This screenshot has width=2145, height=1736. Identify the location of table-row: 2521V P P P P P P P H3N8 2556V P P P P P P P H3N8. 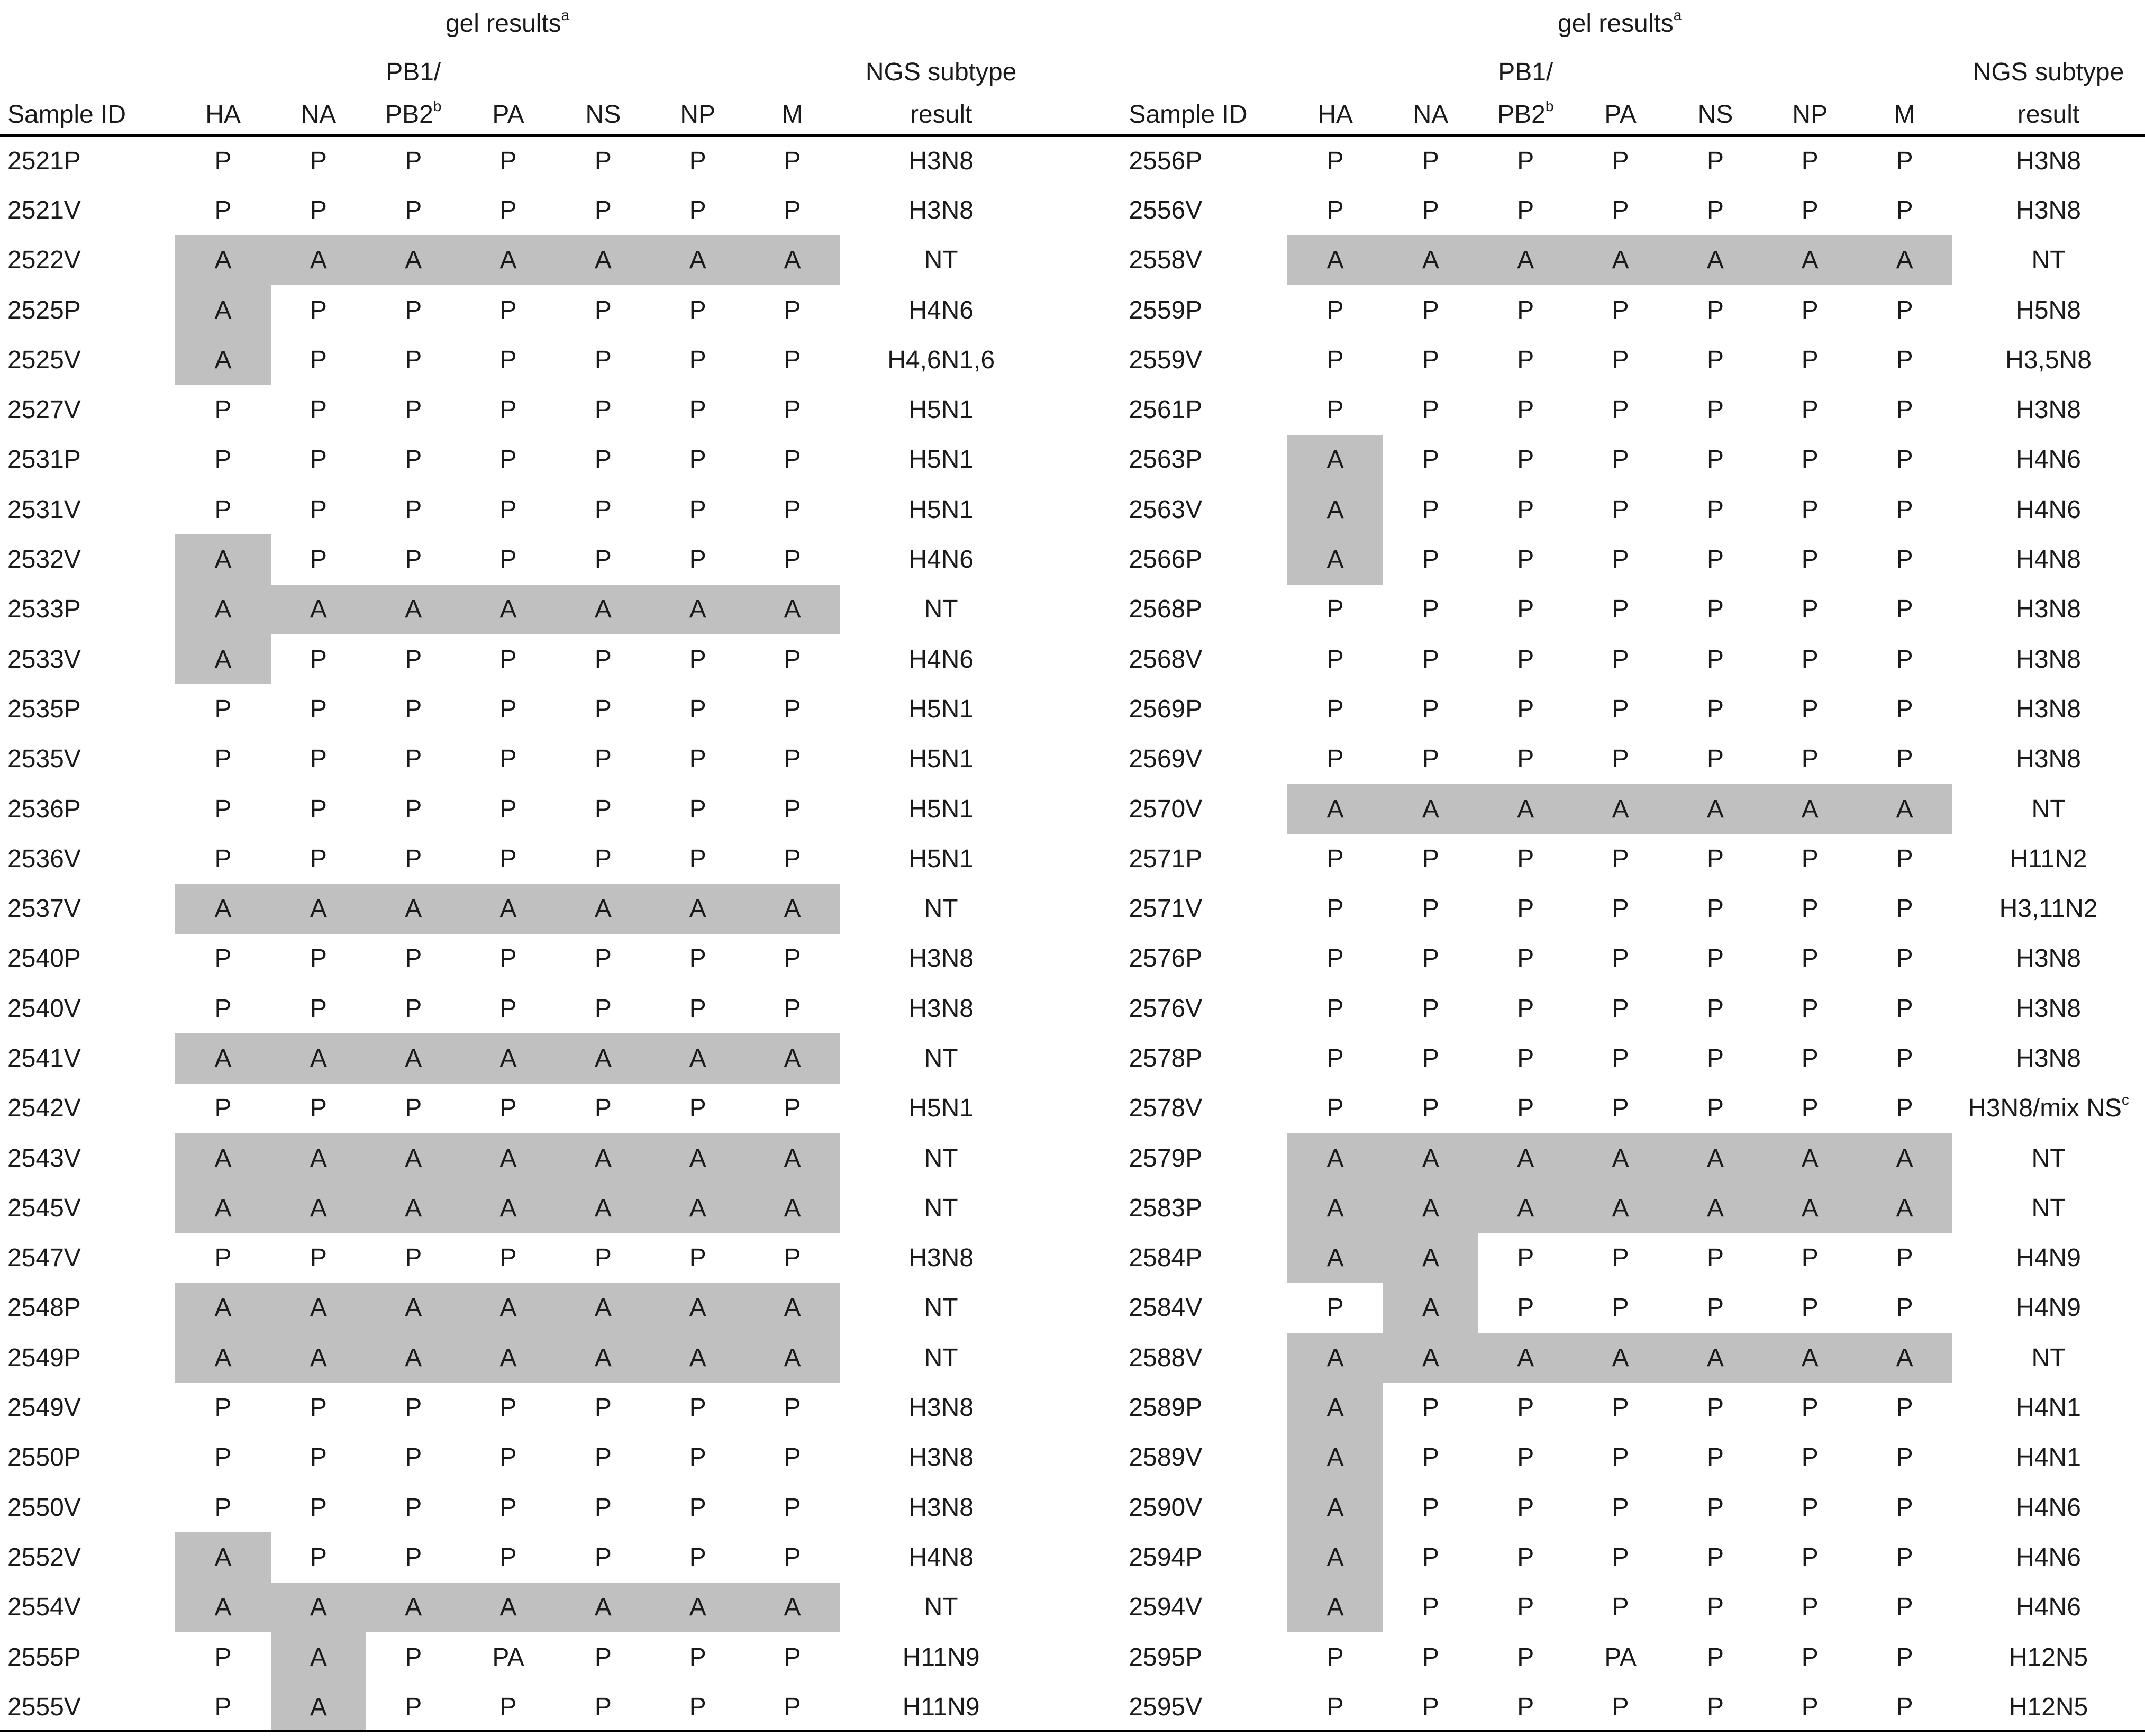
(1072, 210).